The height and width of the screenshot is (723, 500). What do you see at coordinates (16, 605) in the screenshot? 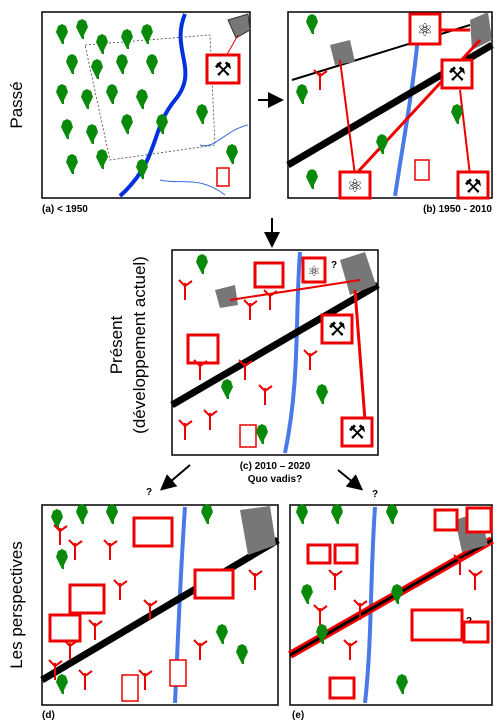
I see `label-future: Les perspectives` at bounding box center [16, 605].